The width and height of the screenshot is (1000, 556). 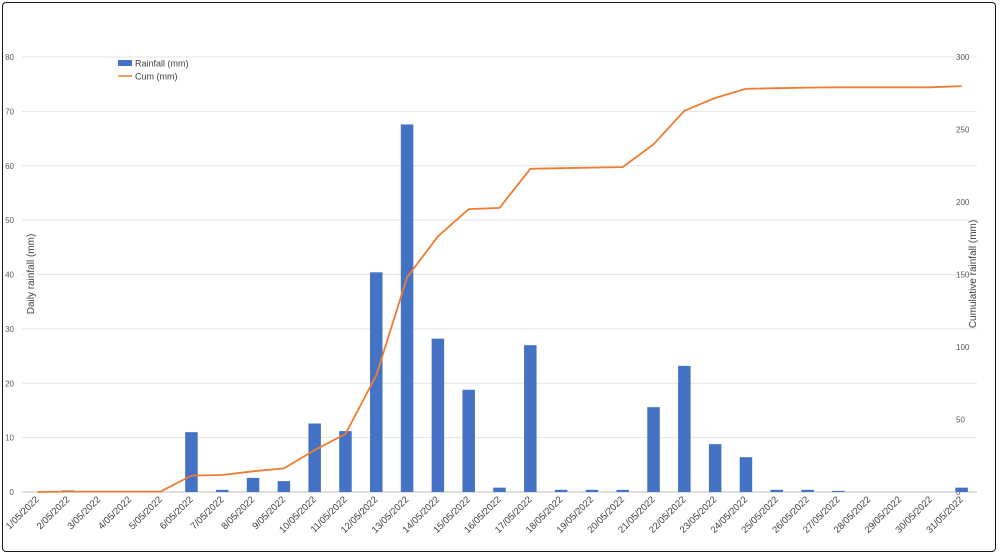 I want to click on y-tick-label: 70, so click(x=9, y=111).